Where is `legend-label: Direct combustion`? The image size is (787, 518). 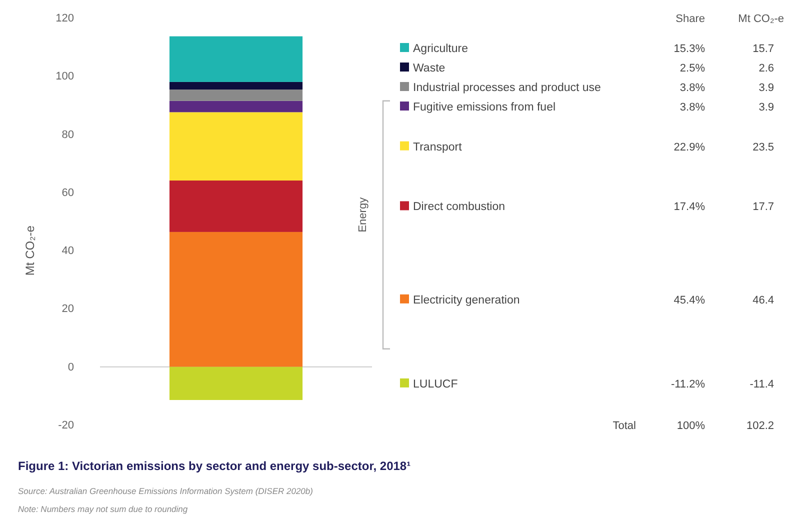 legend-label: Direct combustion is located at coordinates (459, 207).